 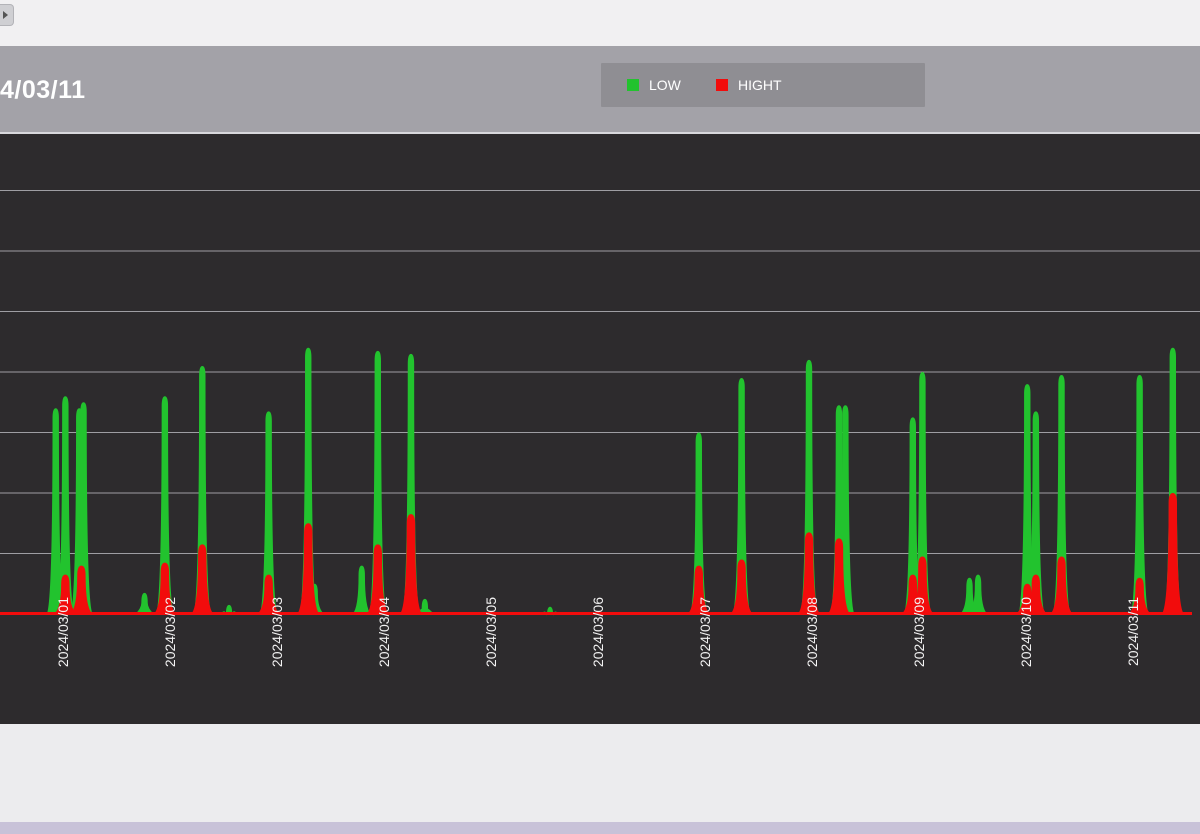 I want to click on legend: LOW HIGHT, so click(x=763, y=85).